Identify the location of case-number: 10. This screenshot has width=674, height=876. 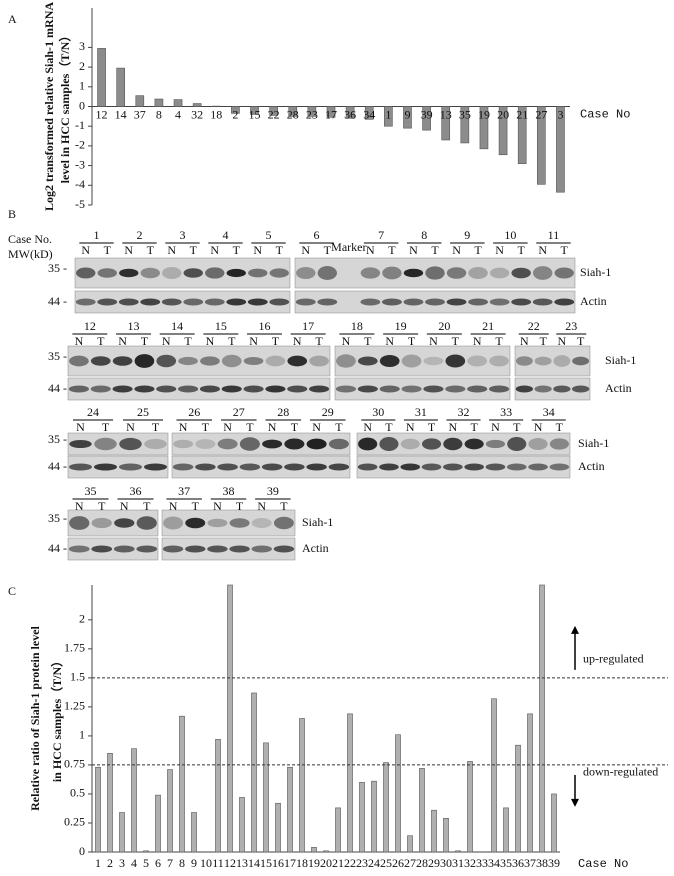
(510, 235).